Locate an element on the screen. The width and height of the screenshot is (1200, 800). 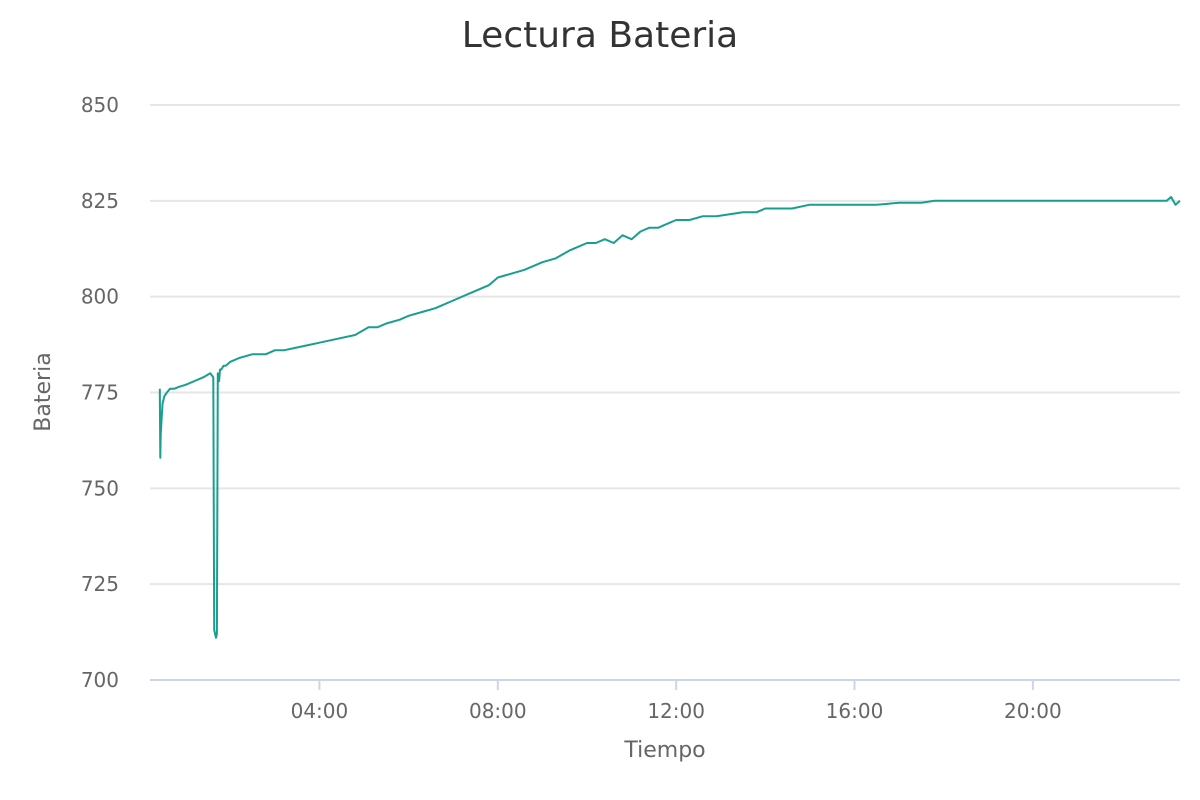
y-tick-label: 825 is located at coordinates (100, 201).